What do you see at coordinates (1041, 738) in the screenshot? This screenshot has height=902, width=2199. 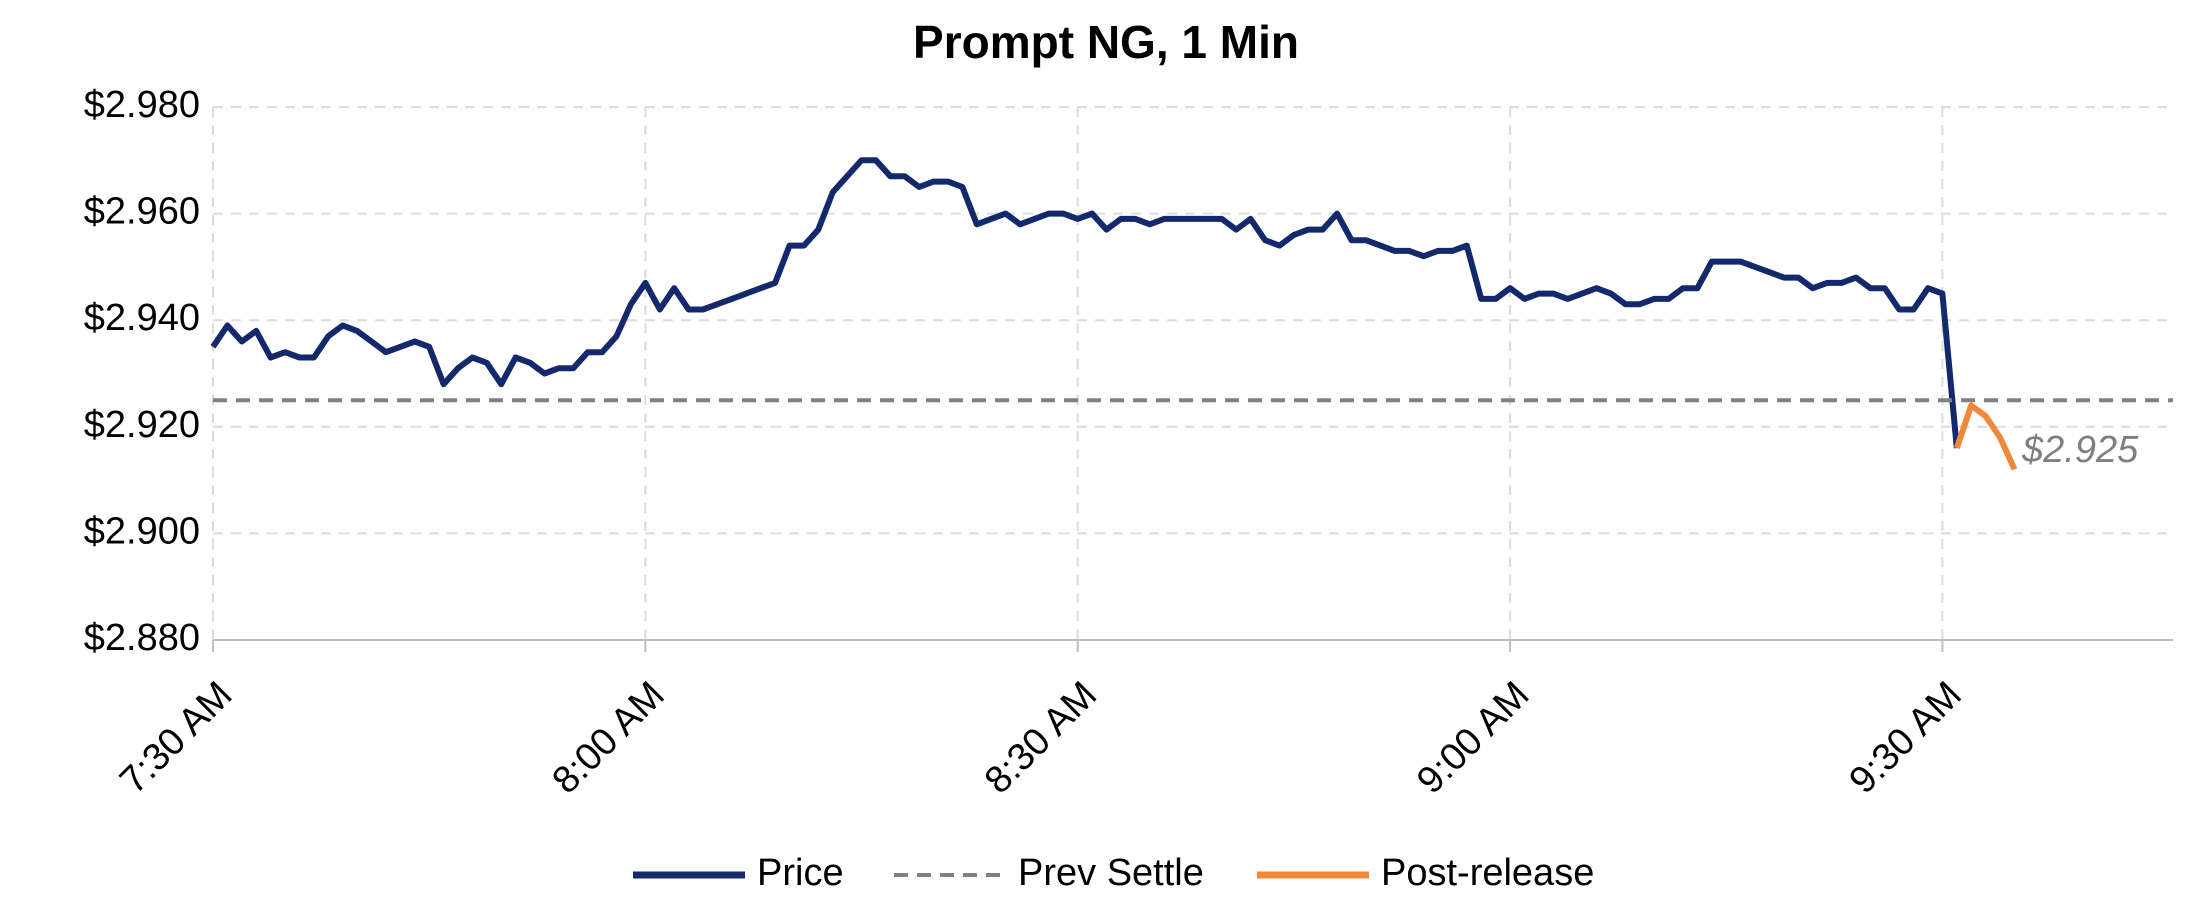 I see `x-tick-label: 8:30 AM` at bounding box center [1041, 738].